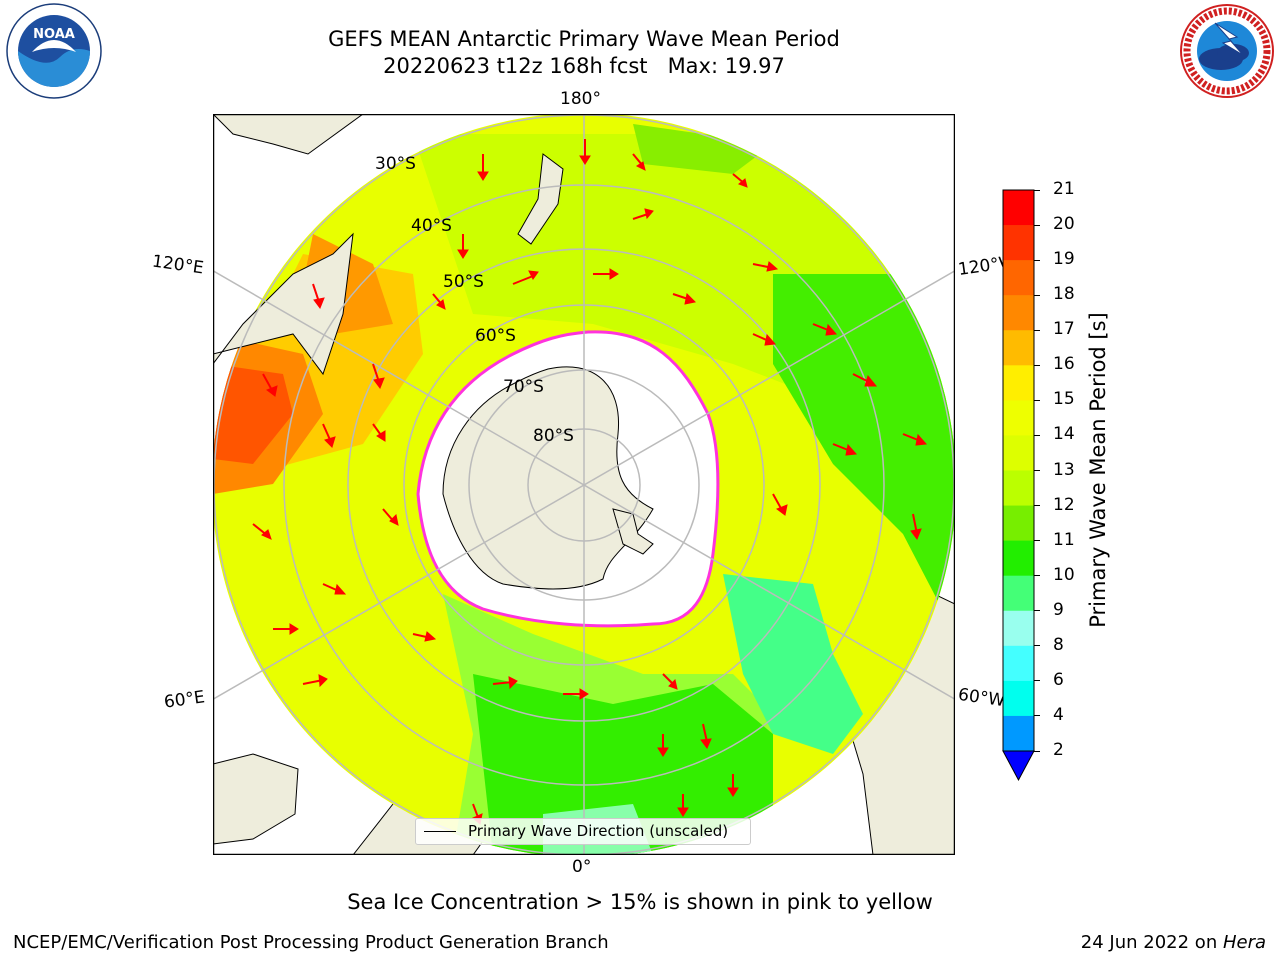  Describe the element at coordinates (1058, 679) in the screenshot. I see `colorbar-tick-label: 6` at that location.